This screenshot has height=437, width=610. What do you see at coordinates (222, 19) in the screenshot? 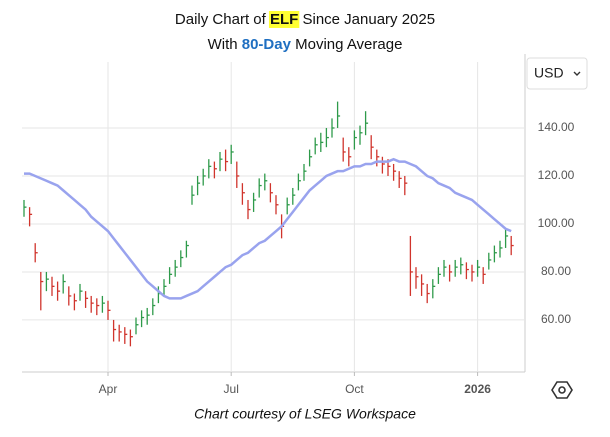
I see `title-part: Daily Chart of` at bounding box center [222, 19].